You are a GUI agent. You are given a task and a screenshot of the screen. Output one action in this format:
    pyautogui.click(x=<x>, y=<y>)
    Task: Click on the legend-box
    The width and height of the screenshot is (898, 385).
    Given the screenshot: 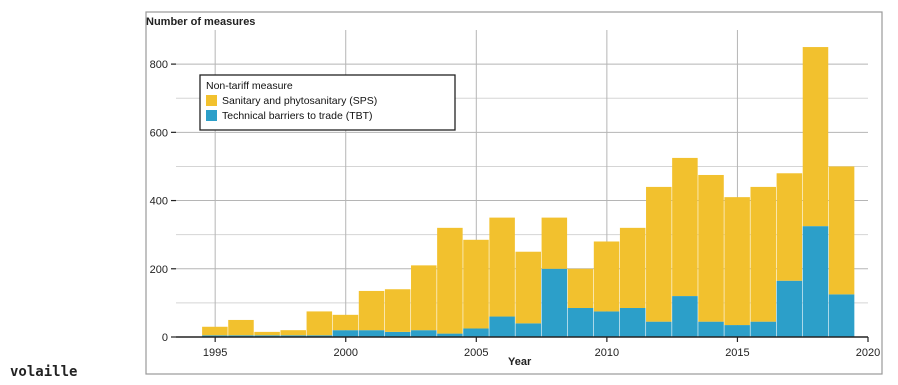 What is the action you would take?
    pyautogui.click(x=327, y=102)
    